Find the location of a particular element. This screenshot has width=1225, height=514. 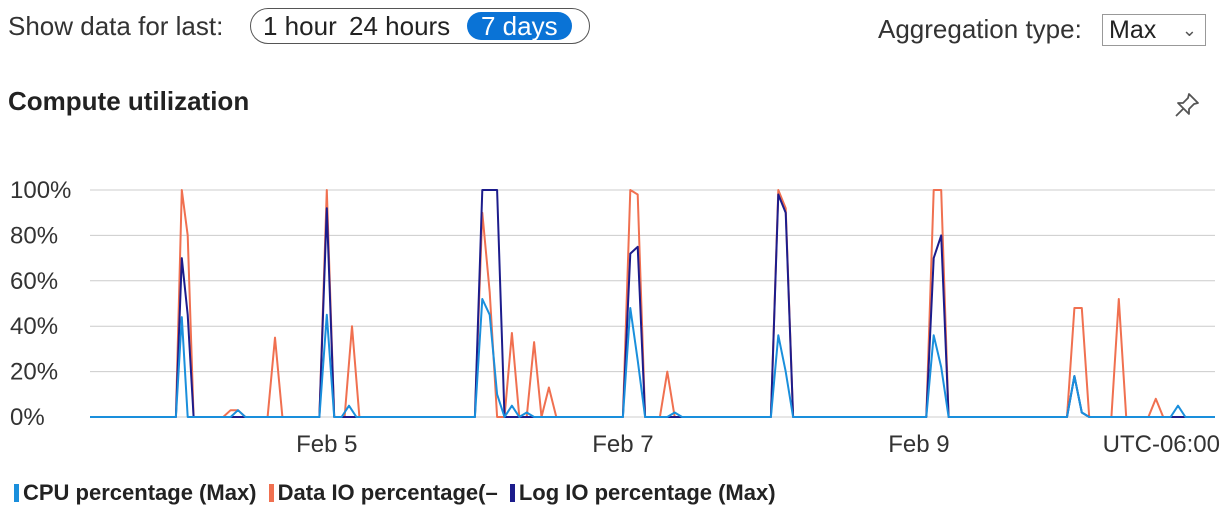

pin-icon is located at coordinates (1187, 105).